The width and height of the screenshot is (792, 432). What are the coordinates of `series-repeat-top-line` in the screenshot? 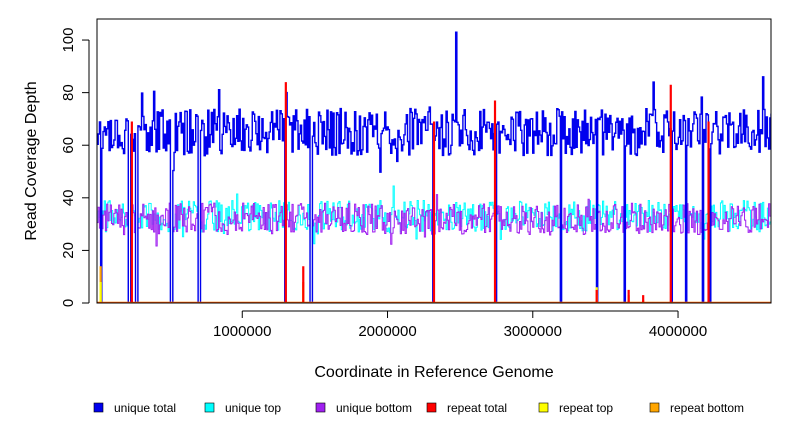 It's located at (434, 292).